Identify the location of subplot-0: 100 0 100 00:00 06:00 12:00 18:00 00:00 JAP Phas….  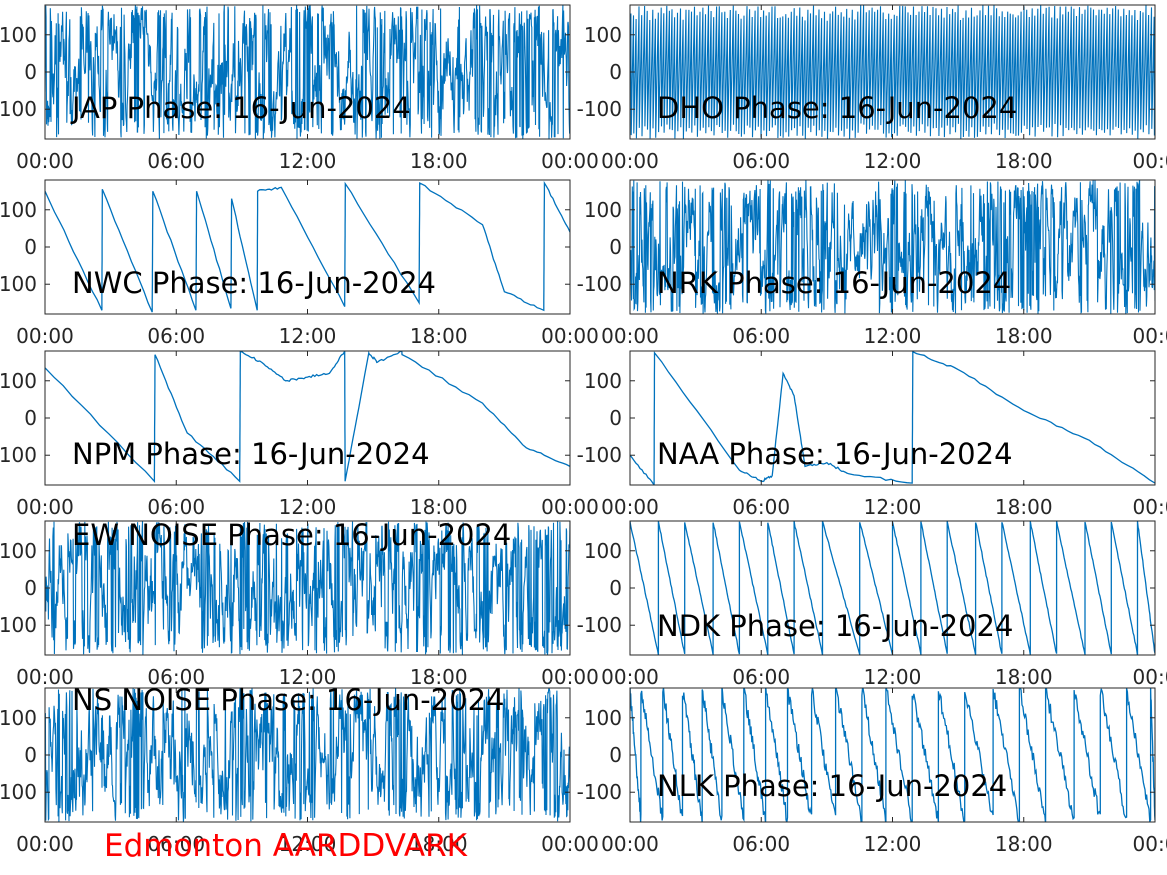
(299, 88).